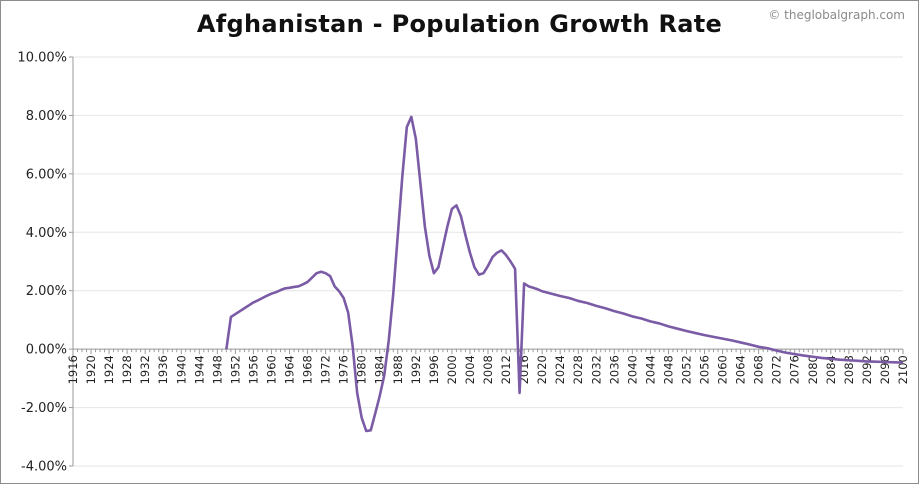 The height and width of the screenshot is (484, 919). I want to click on x-tick-label: 1928, so click(127, 369).